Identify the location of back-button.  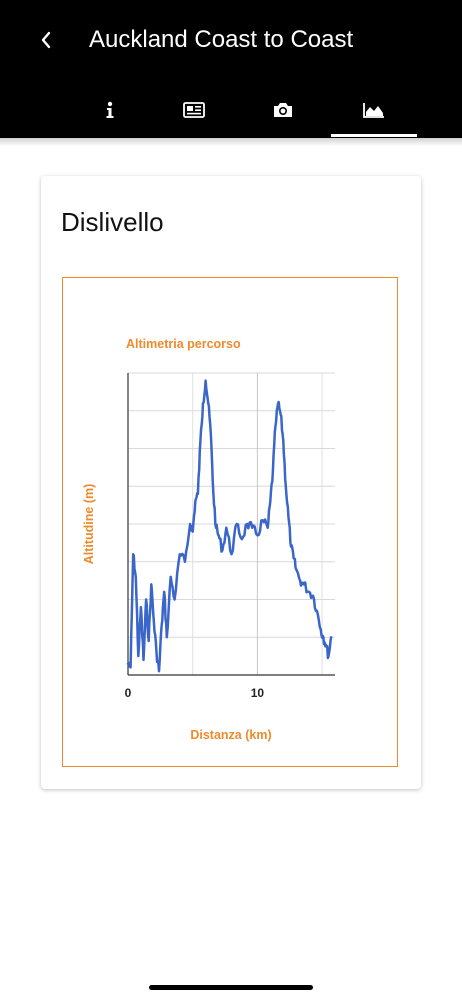
(46, 40).